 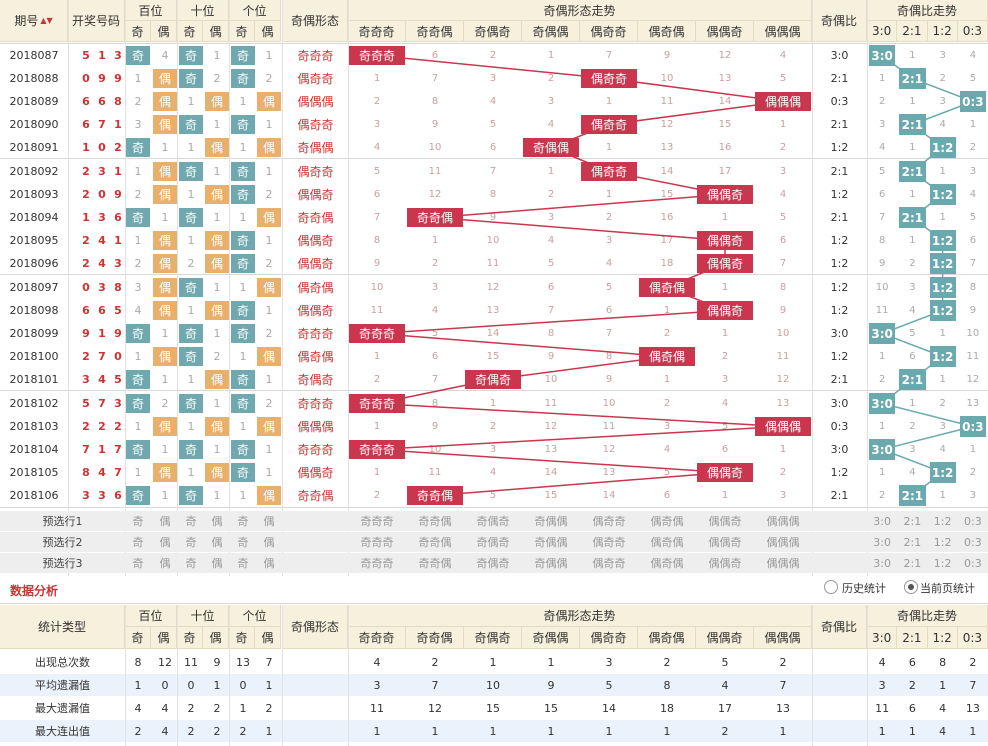 What do you see at coordinates (493, 55) in the screenshot?
I see `form-miss-cell: 2` at bounding box center [493, 55].